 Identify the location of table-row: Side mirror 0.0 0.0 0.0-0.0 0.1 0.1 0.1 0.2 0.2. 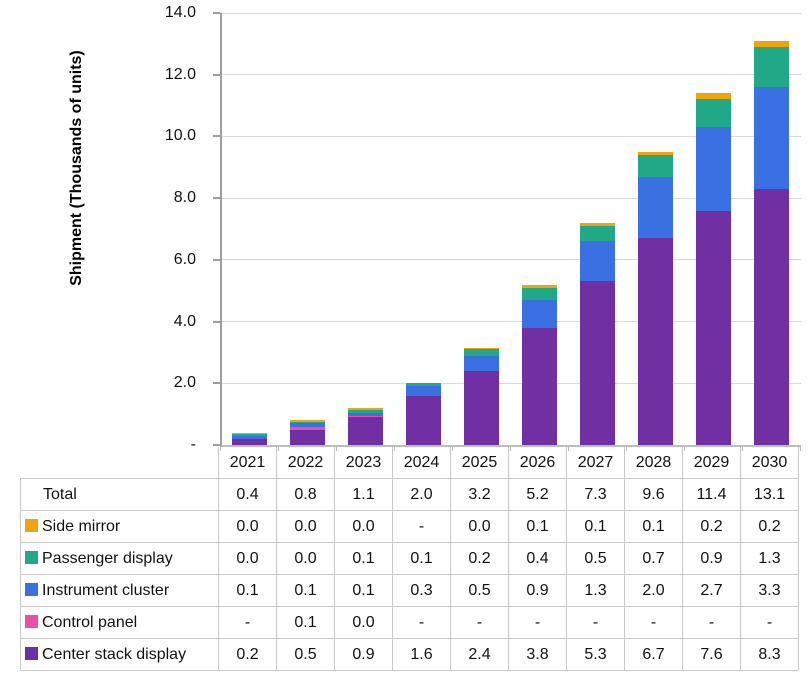
(409, 526).